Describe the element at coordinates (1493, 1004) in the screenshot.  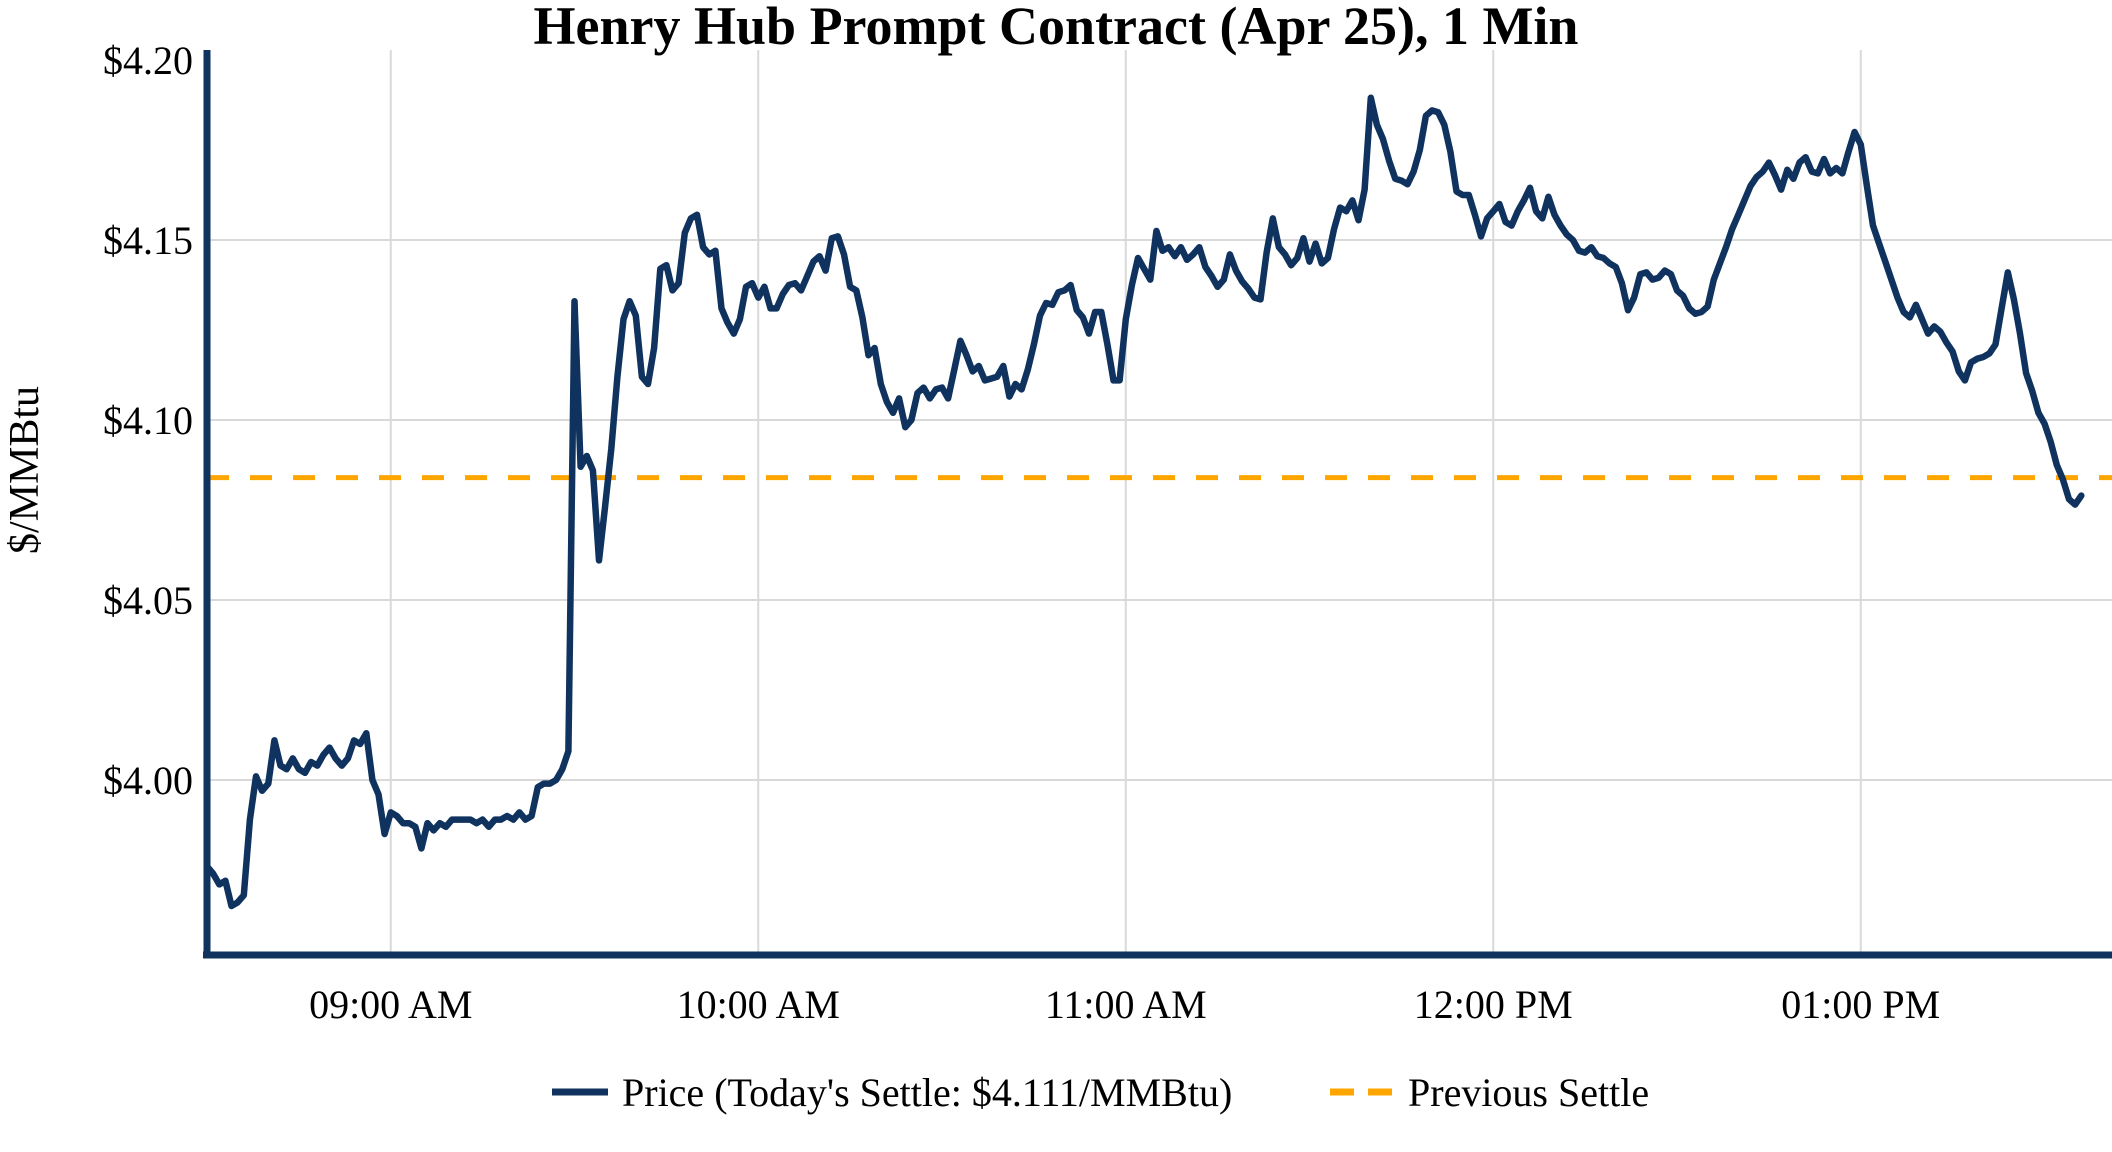
I see `x-tick-label: 12:00 PM` at that location.